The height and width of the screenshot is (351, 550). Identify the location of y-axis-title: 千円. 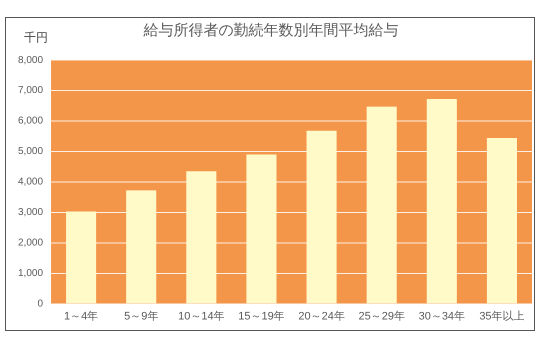
(36, 37).